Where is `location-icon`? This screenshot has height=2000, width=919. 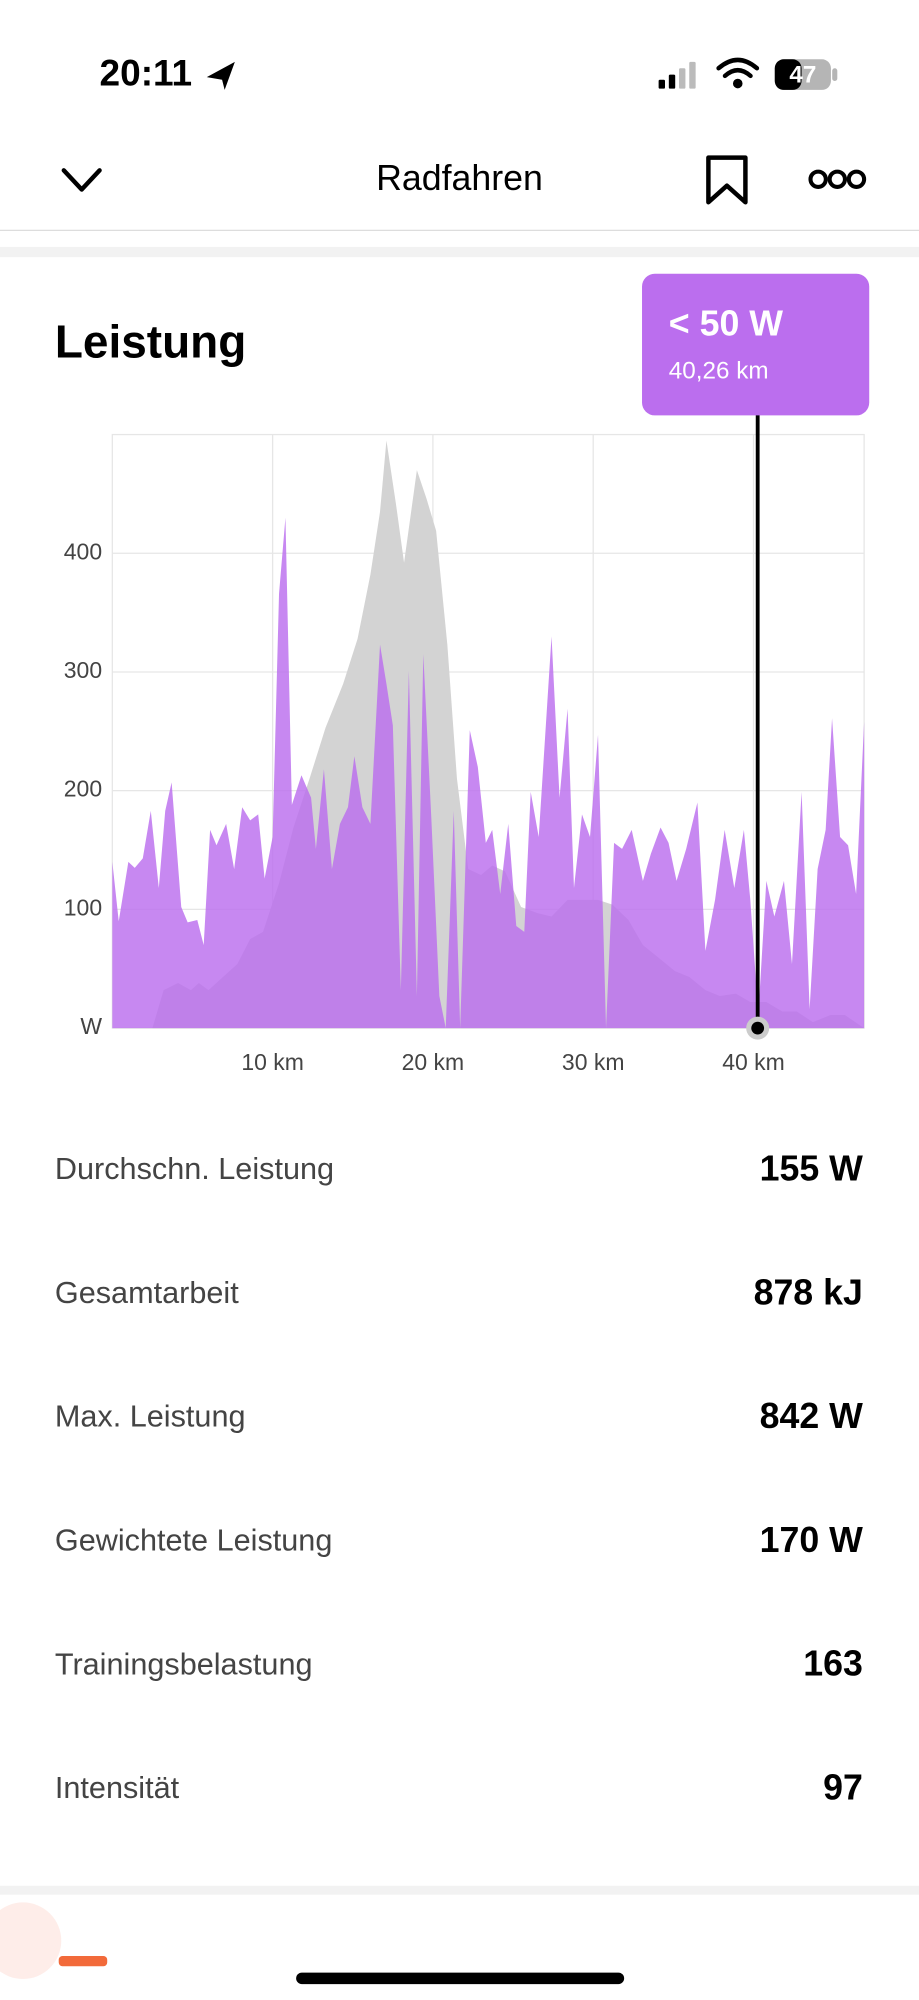 location-icon is located at coordinates (220, 75).